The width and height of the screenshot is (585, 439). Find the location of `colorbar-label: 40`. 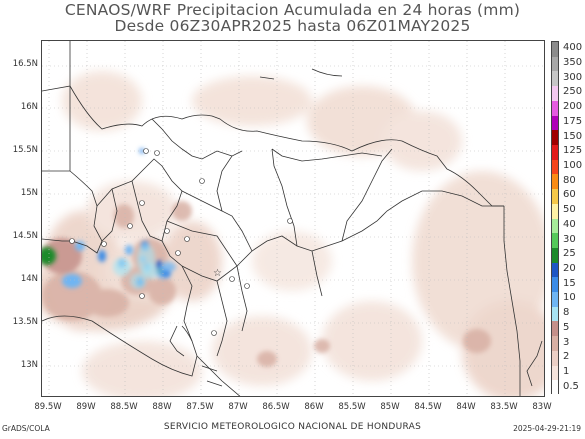

colorbar-label: 40 is located at coordinates (569, 224).